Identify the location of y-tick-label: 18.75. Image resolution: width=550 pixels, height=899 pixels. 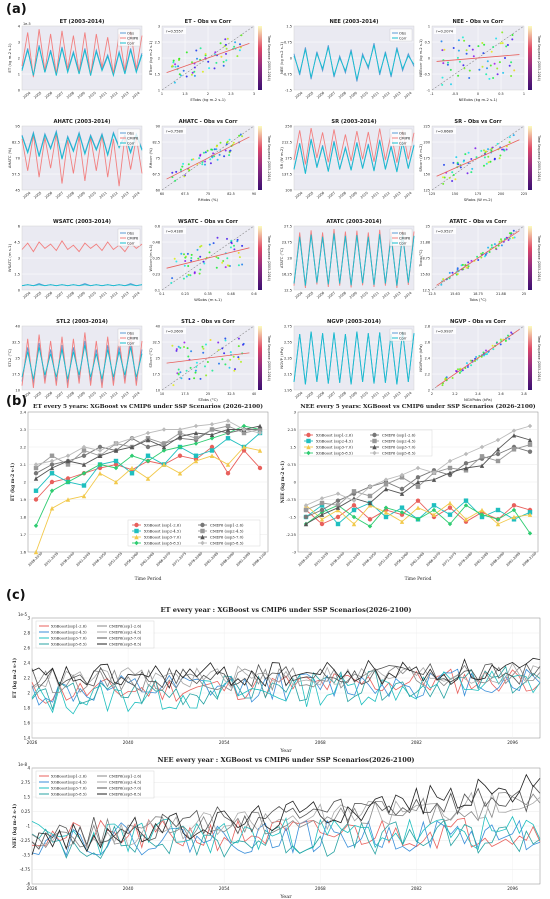
(425, 259).